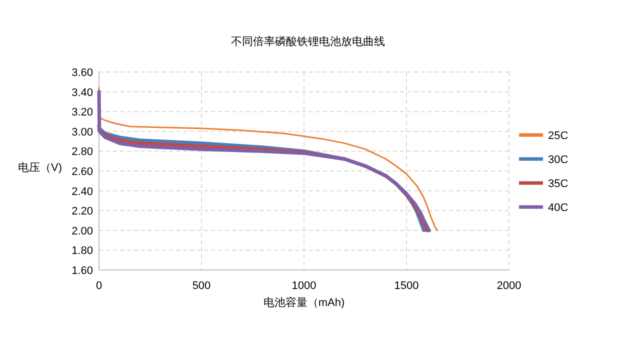 The height and width of the screenshot is (341, 622). Describe the element at coordinates (82, 112) in the screenshot. I see `y-tick-label: 3.20` at that location.